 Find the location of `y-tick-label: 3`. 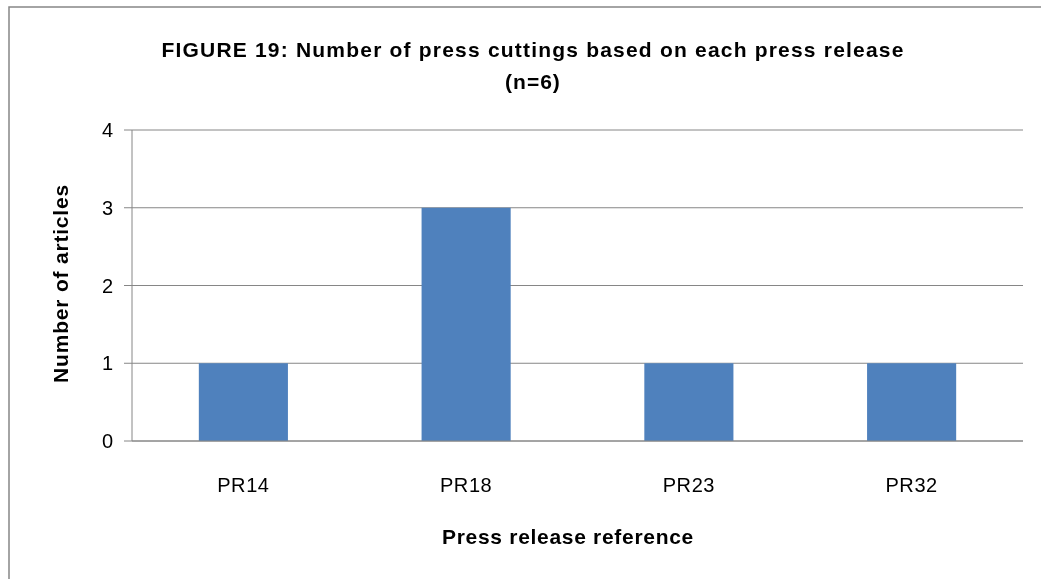

y-tick-label: 3 is located at coordinates (107, 207).